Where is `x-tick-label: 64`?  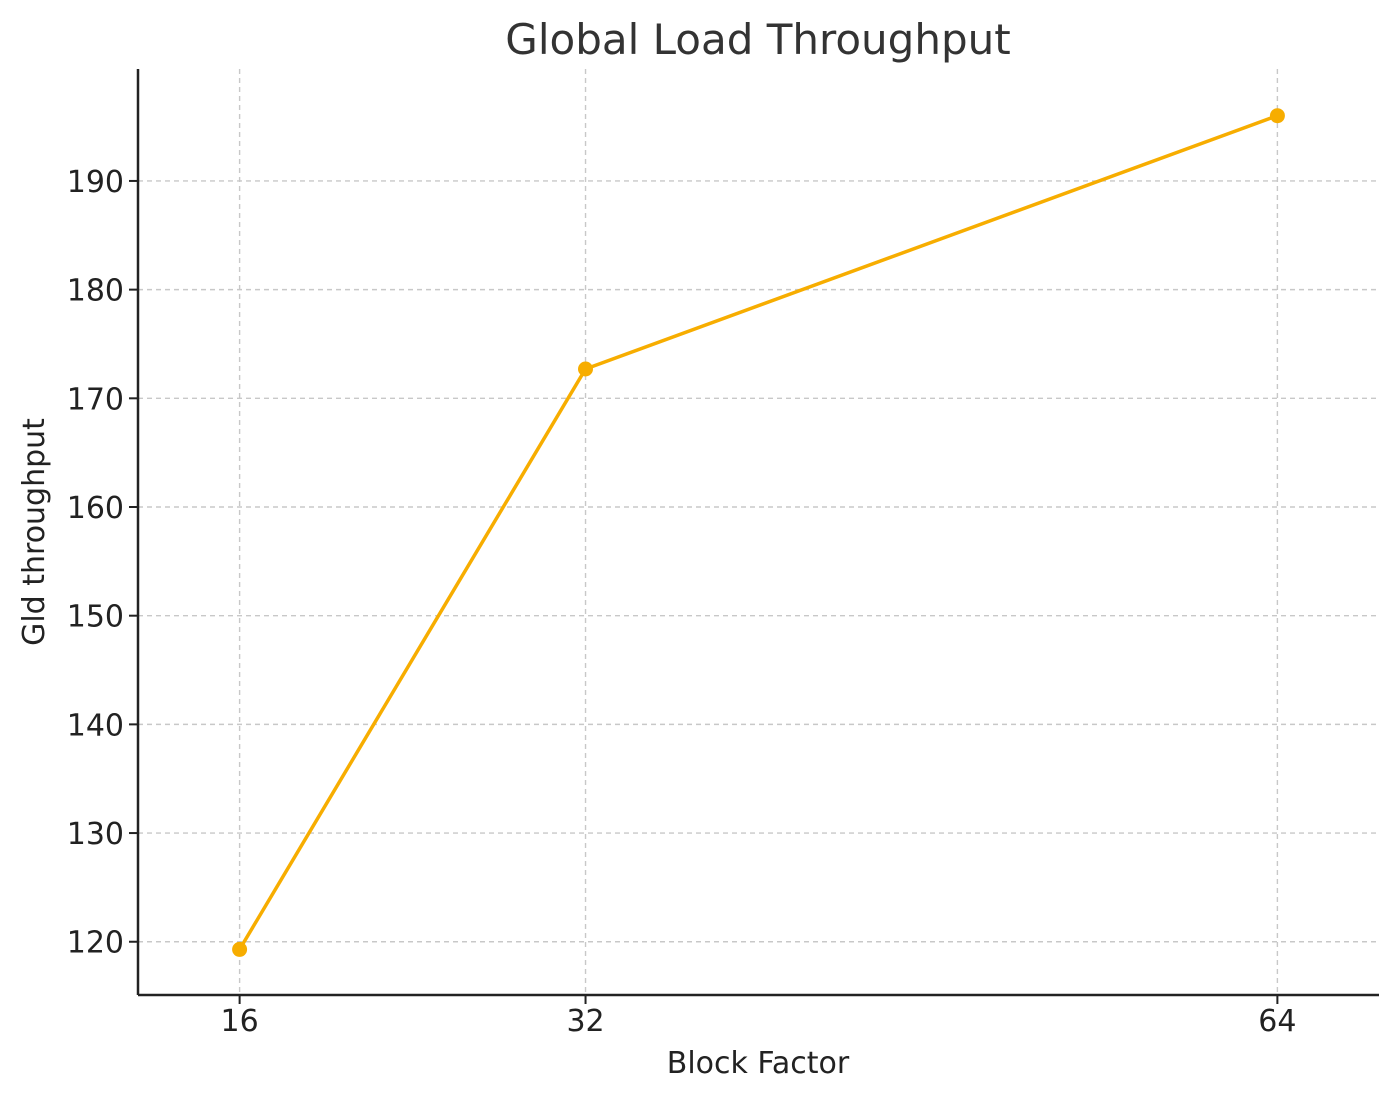
x-tick-label: 64 is located at coordinates (1277, 1021).